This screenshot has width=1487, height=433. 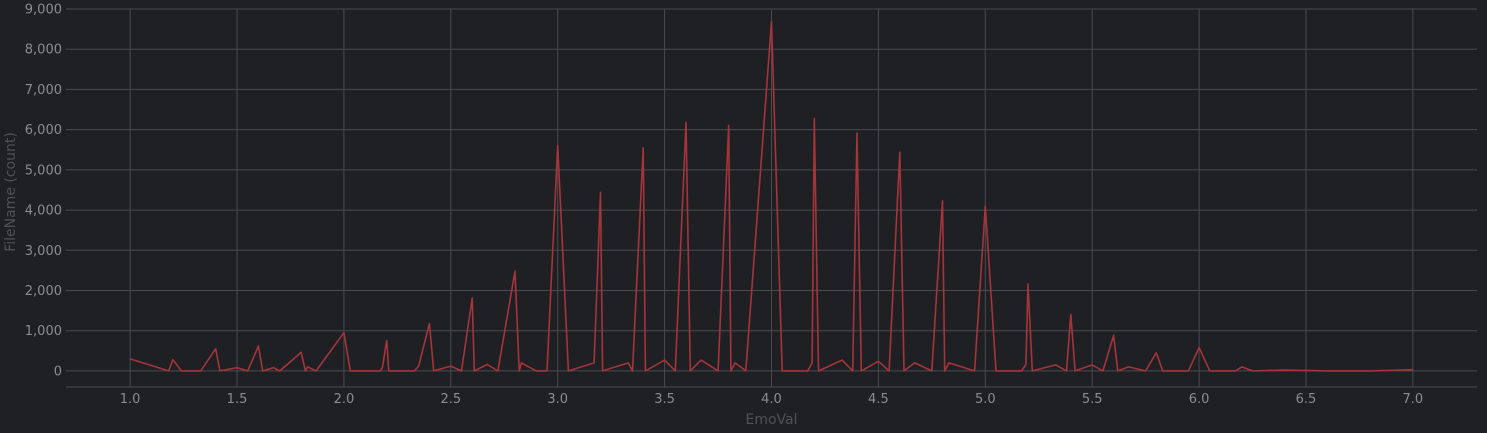 I want to click on x-tick-label: 6.5, so click(x=1306, y=399).